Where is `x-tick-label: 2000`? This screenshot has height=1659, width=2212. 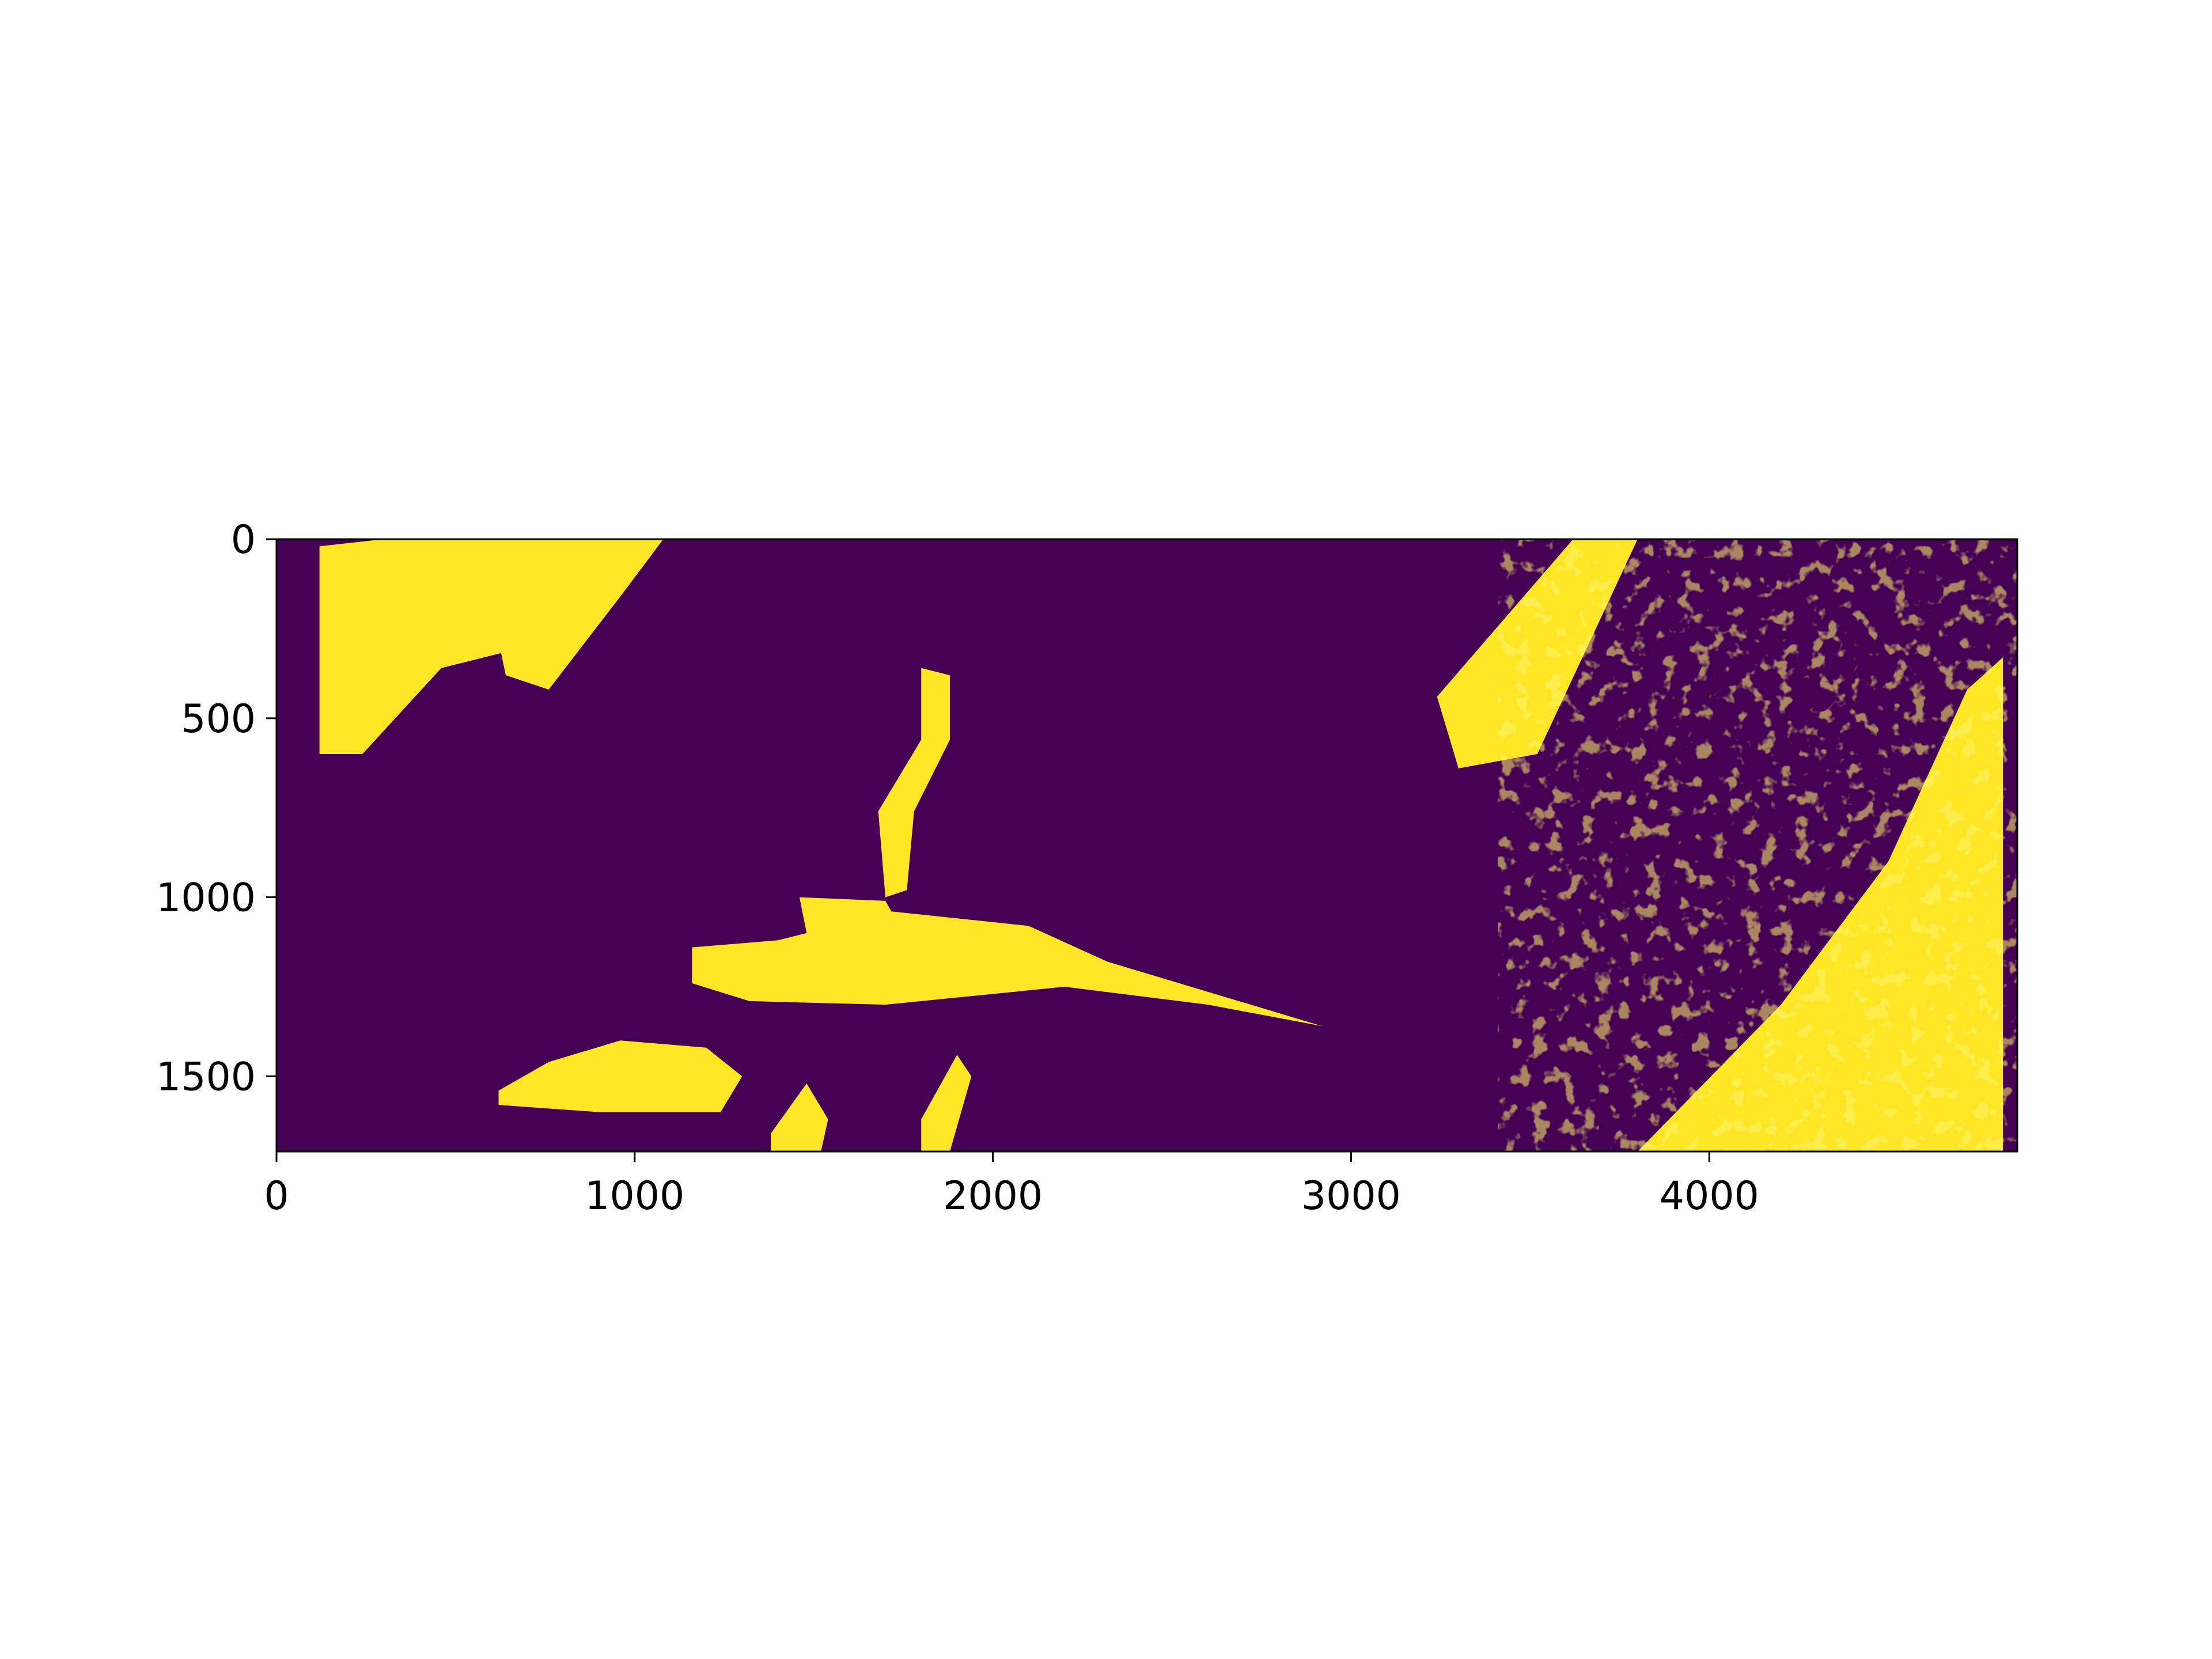
x-tick-label: 2000 is located at coordinates (993, 1196).